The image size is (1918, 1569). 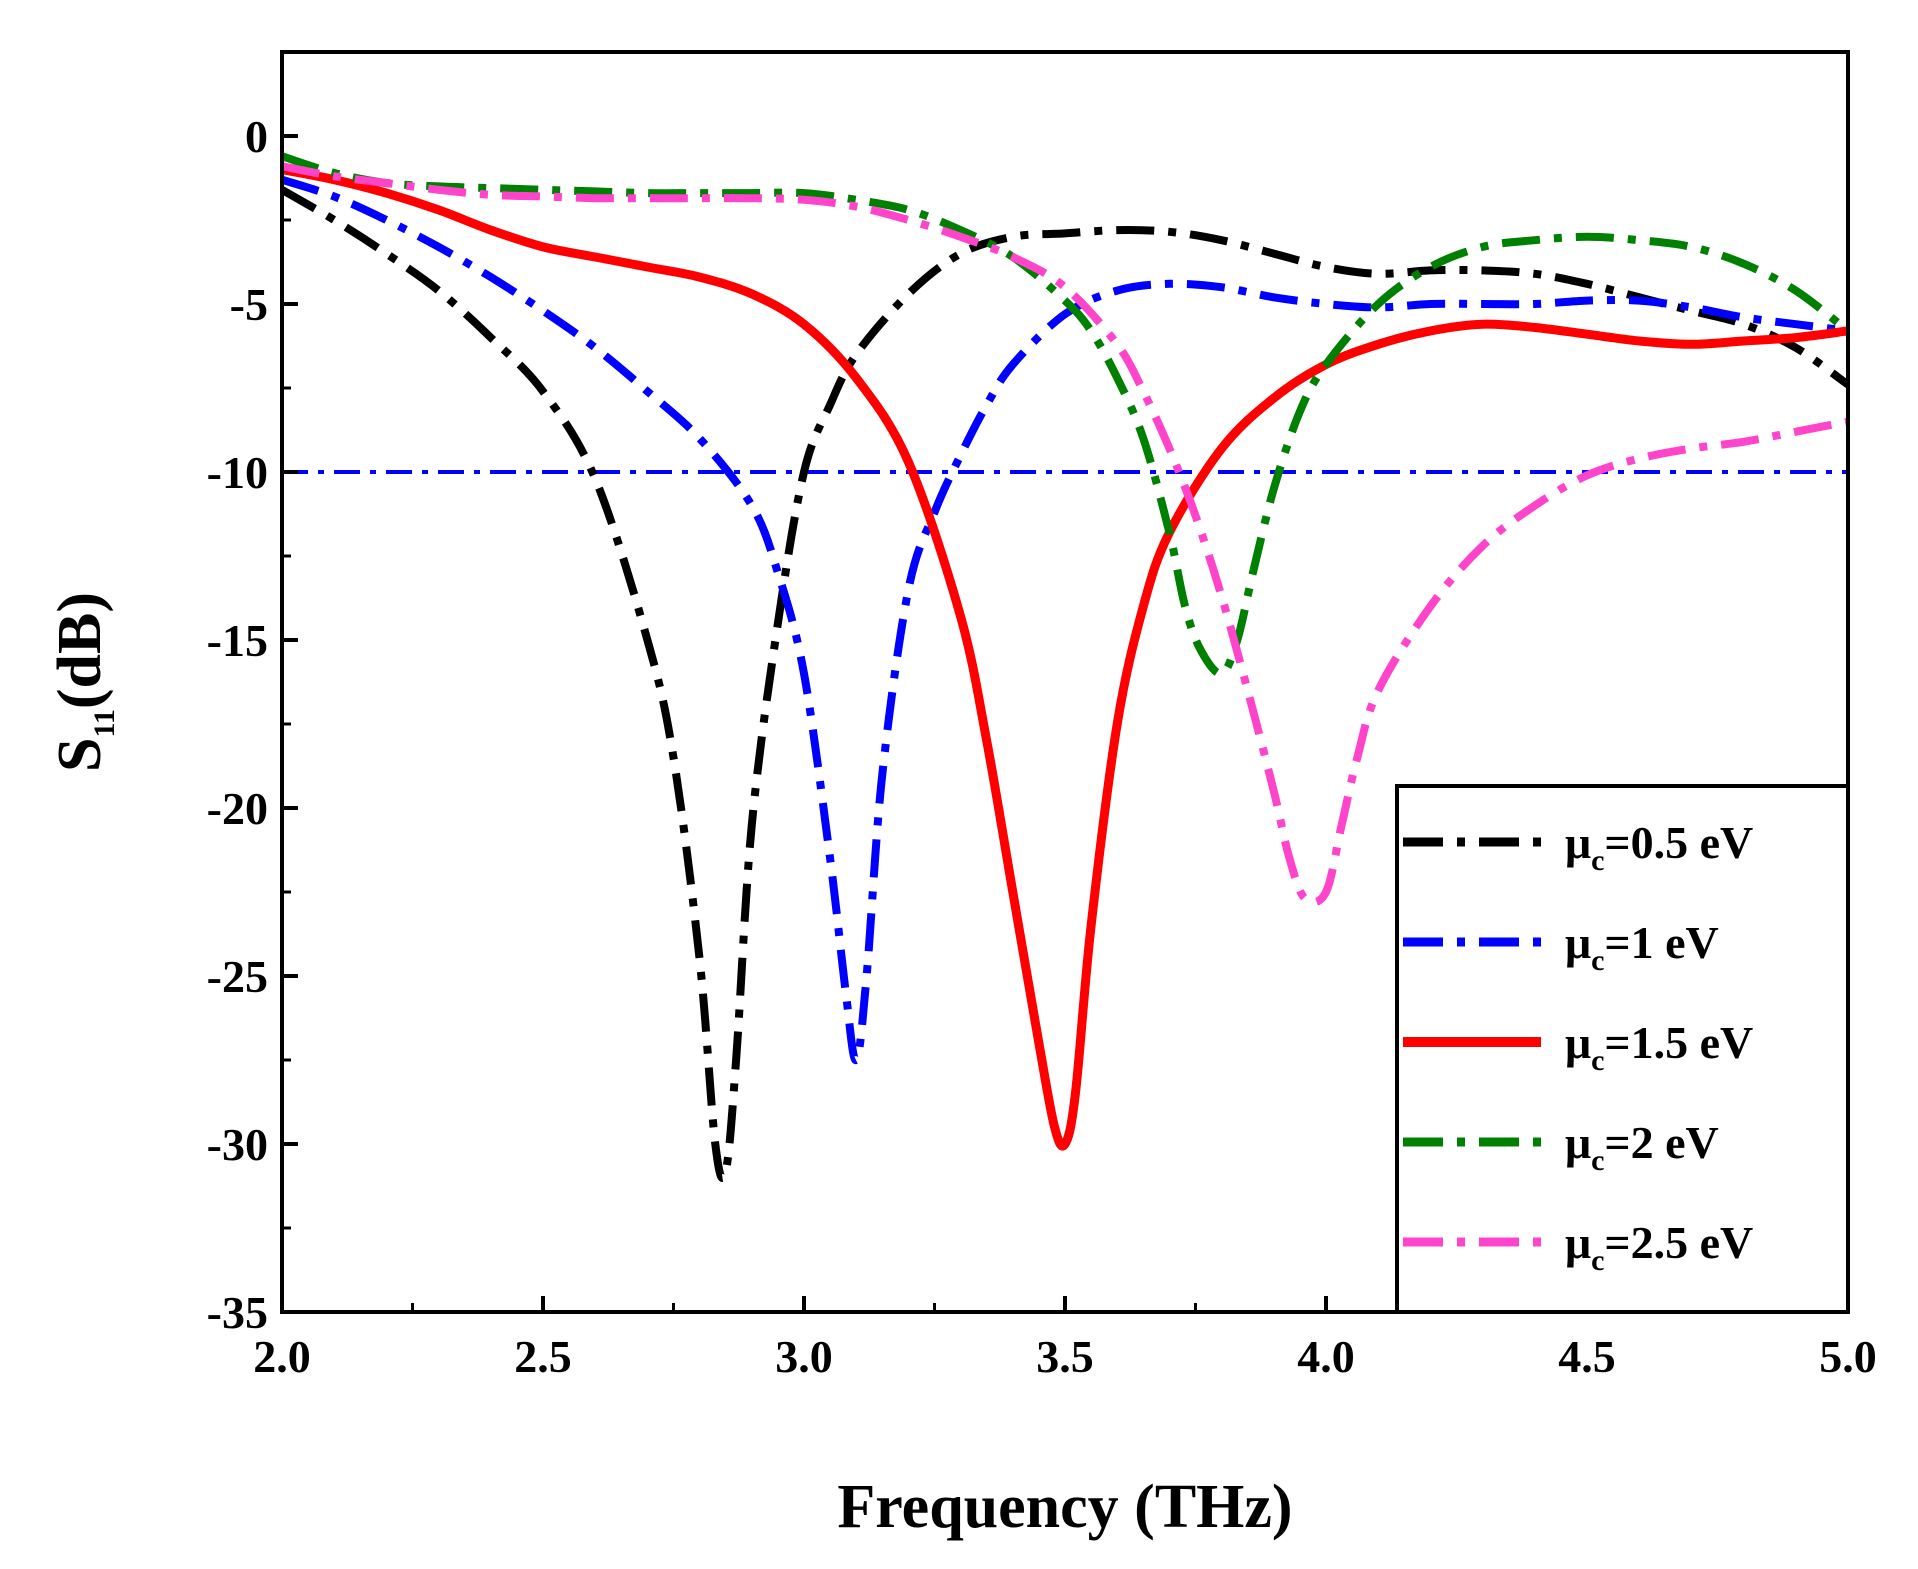 What do you see at coordinates (804, 1356) in the screenshot?
I see `x-tick-label: 3.0` at bounding box center [804, 1356].